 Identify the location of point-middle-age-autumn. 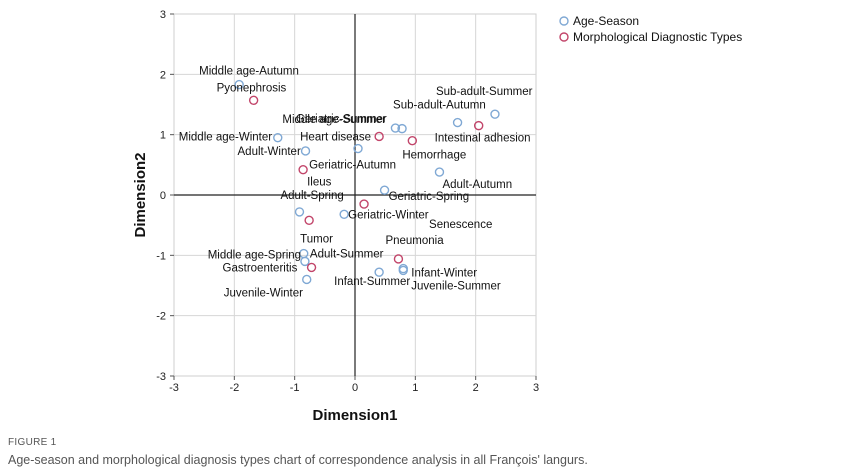
(239, 84).